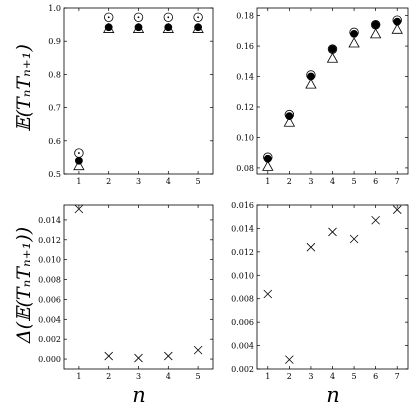  I want to click on y-tick-label: 0.08, so click(245, 168).